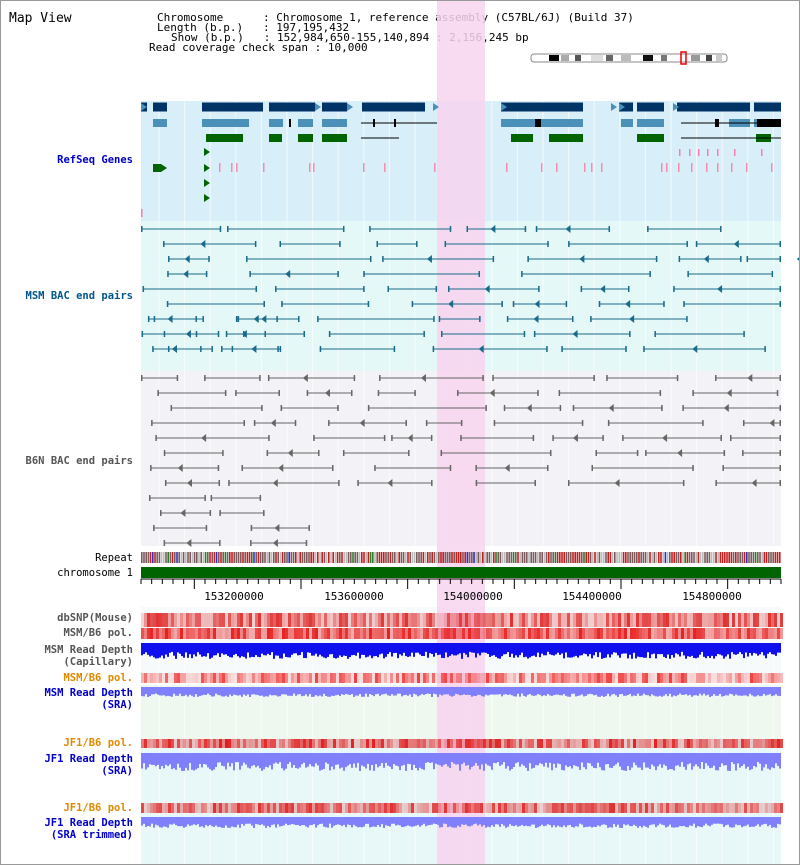  I want to click on track-label-jf1-b6-pol-trim: JF1/B6 pol., so click(98, 808).